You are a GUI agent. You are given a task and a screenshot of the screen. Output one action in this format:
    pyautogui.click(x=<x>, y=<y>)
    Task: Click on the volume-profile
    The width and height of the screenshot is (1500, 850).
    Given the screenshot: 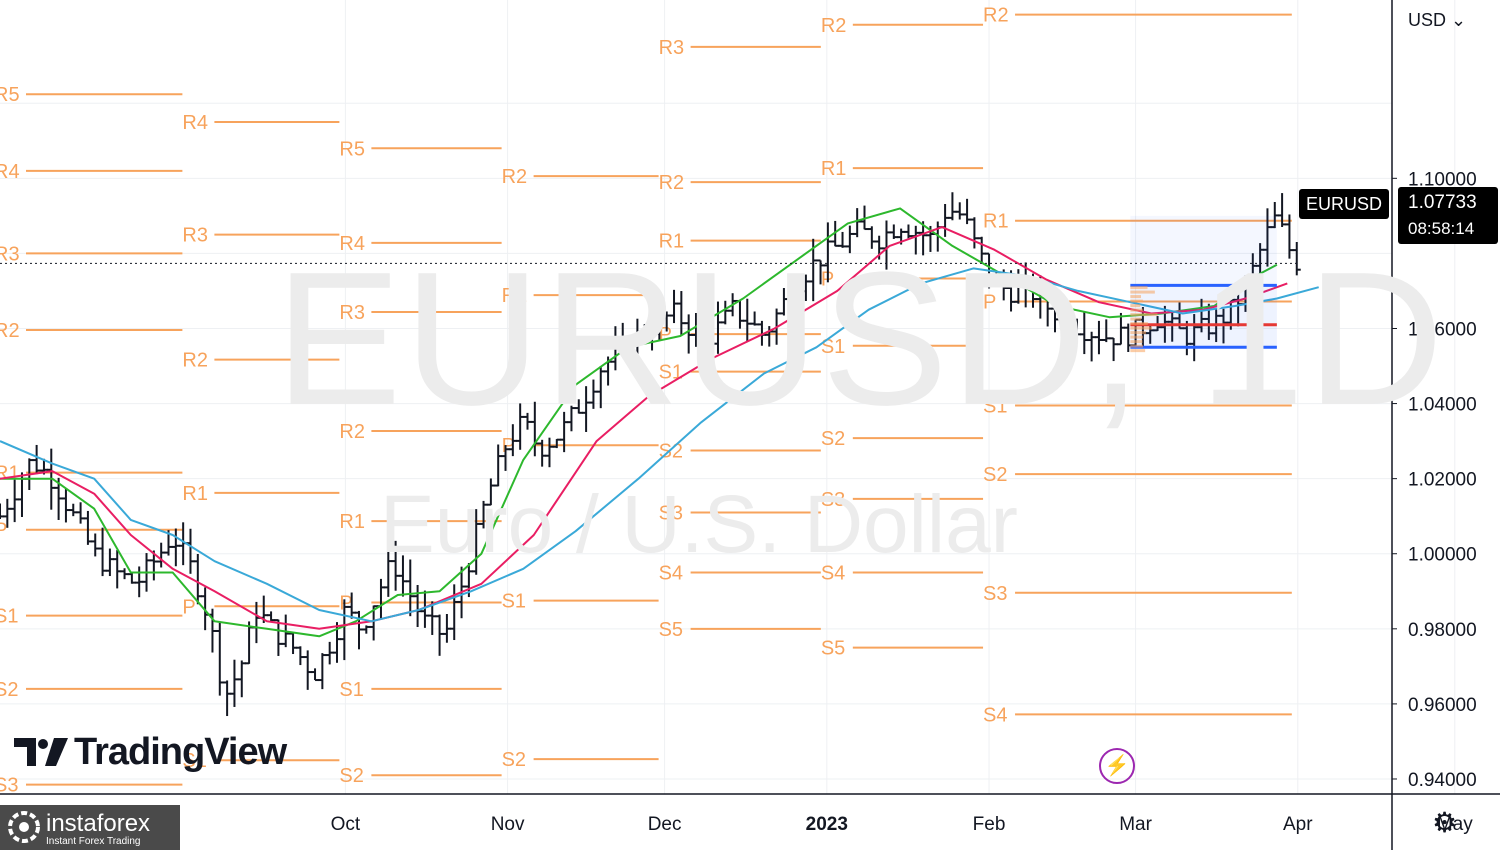 What is the action you would take?
    pyautogui.click(x=1203, y=284)
    